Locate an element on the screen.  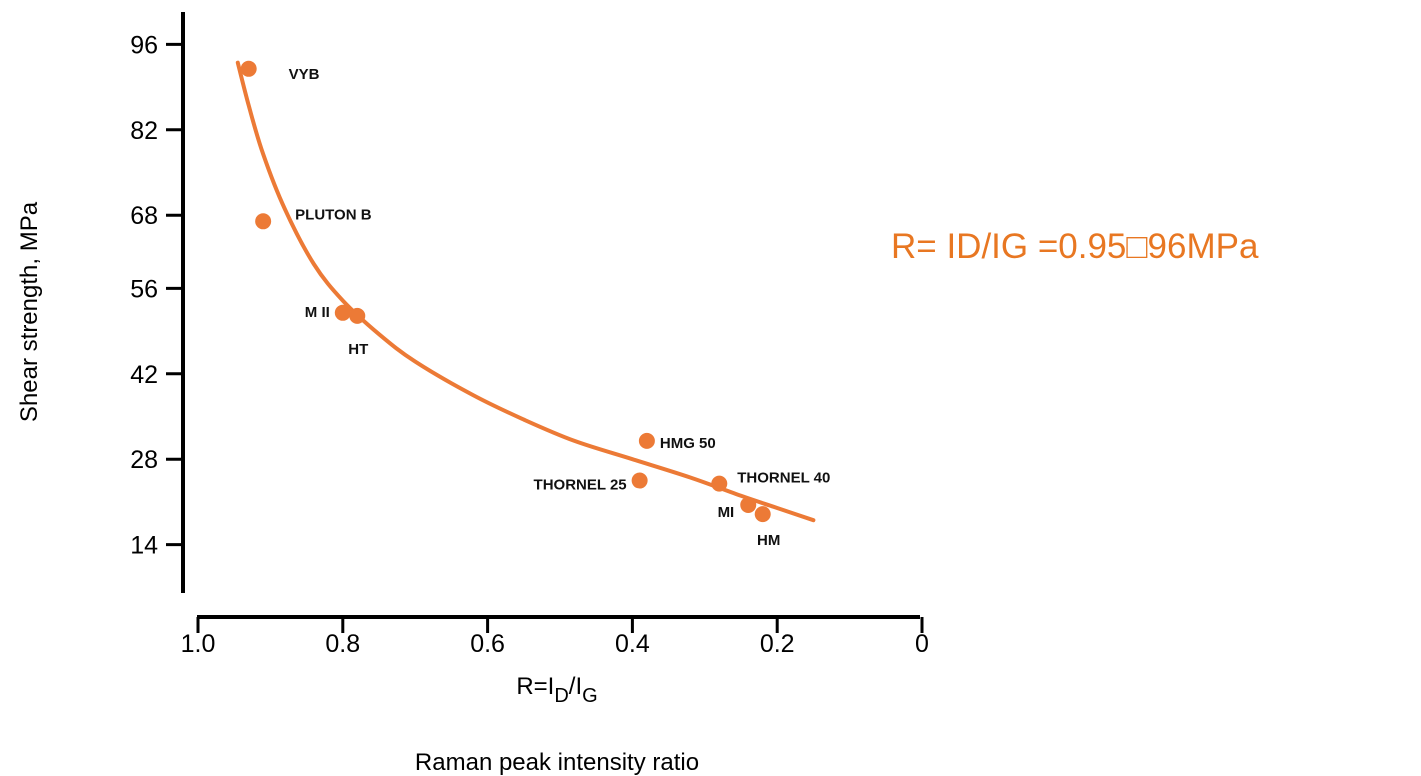
point-label: VYB is located at coordinates (304, 74).